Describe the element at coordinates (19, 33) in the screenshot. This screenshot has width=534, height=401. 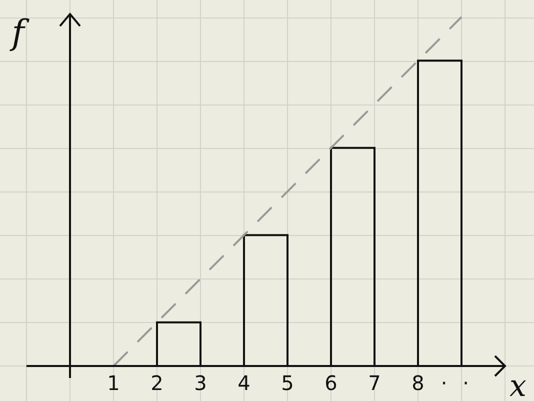
I see `y-axis-title: f` at that location.